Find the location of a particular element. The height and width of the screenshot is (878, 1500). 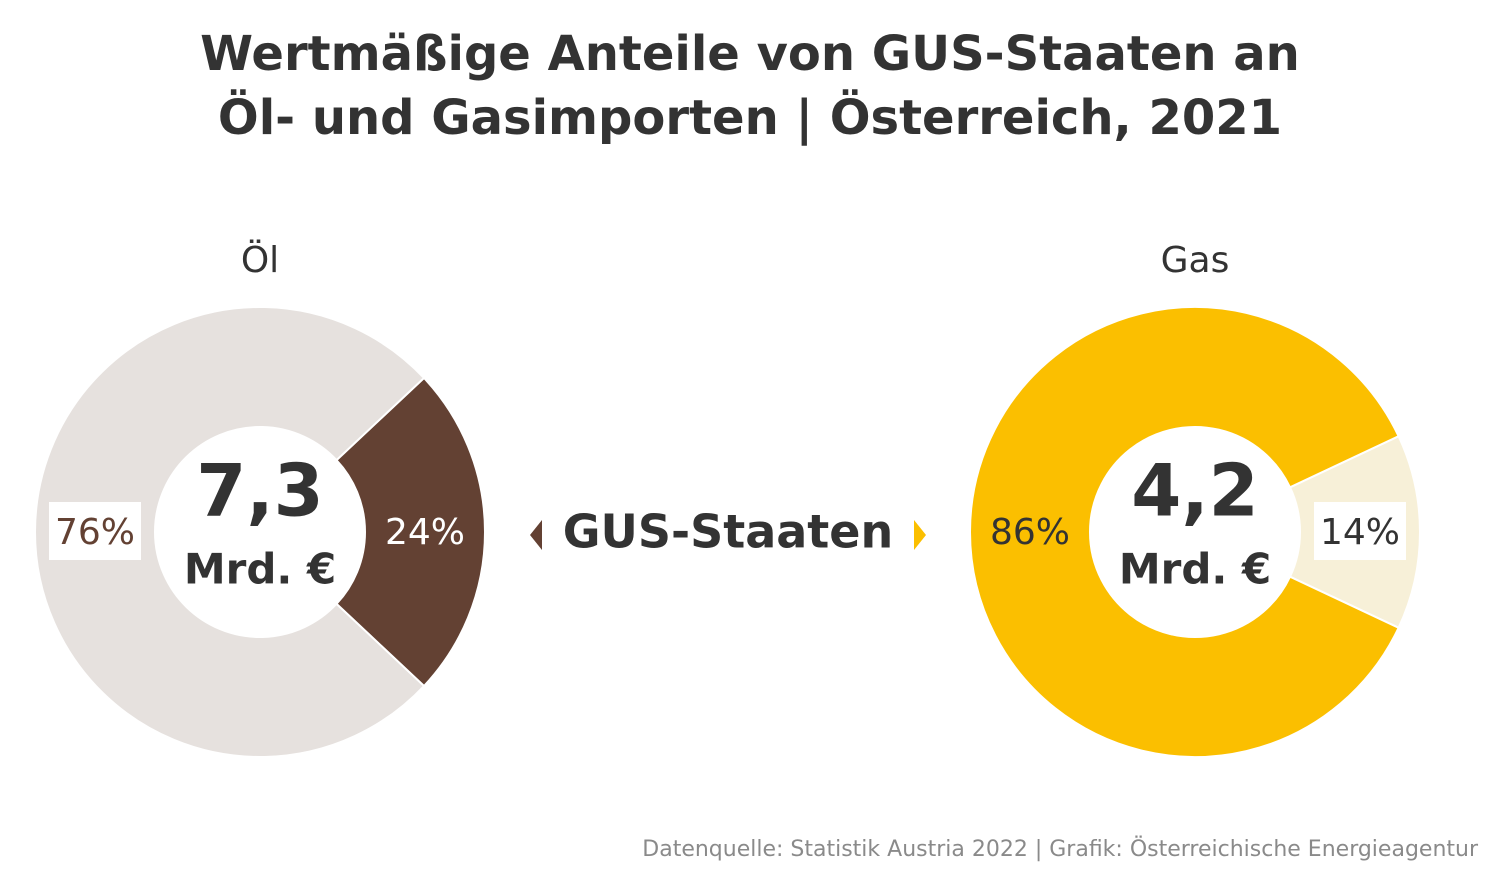

data-label: 86% is located at coordinates (1030, 532).